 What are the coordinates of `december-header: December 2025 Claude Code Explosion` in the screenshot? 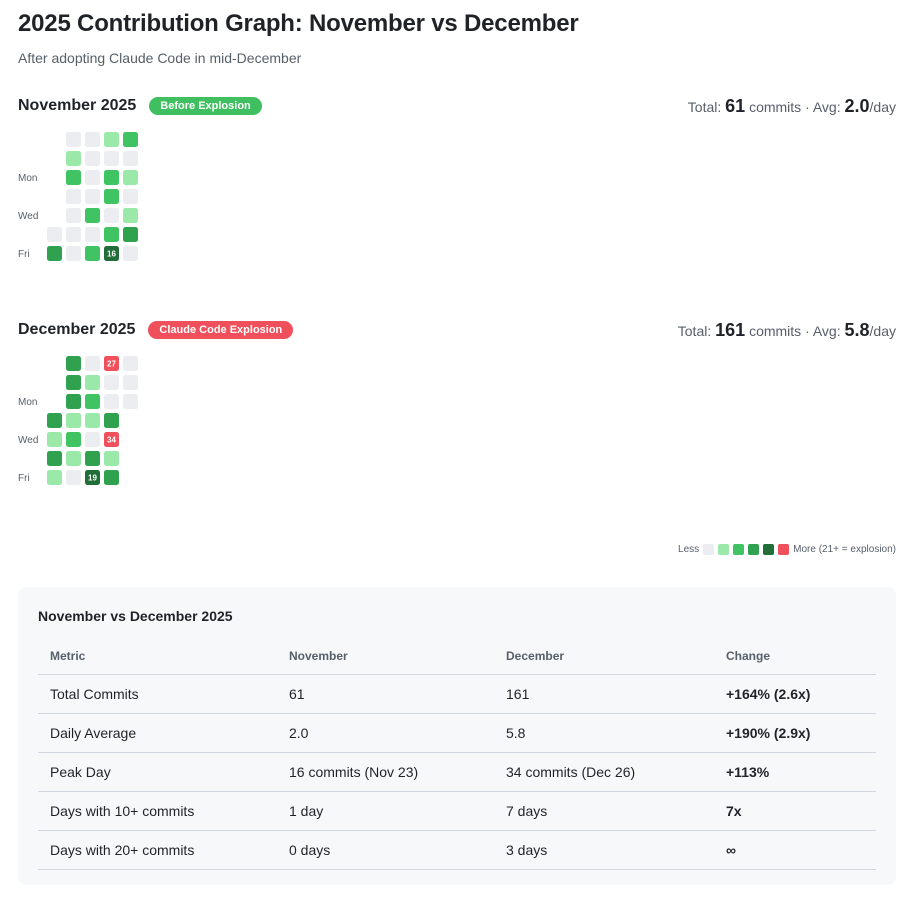 It's located at (156, 330).